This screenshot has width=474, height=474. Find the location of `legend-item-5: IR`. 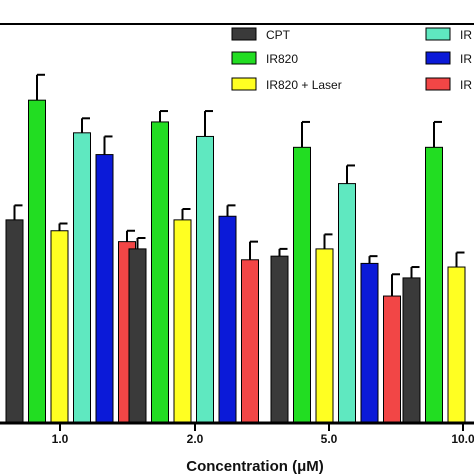

legend-item-5: IR is located at coordinates (448, 84).